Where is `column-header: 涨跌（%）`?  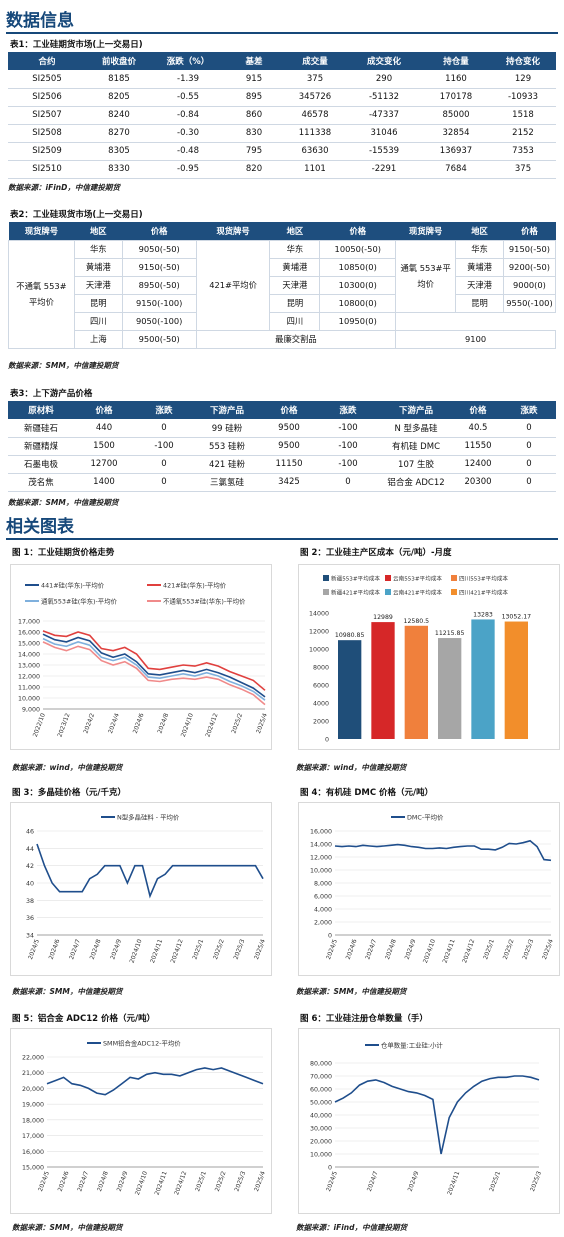
column-header: 涨跌（%） is located at coordinates (188, 61).